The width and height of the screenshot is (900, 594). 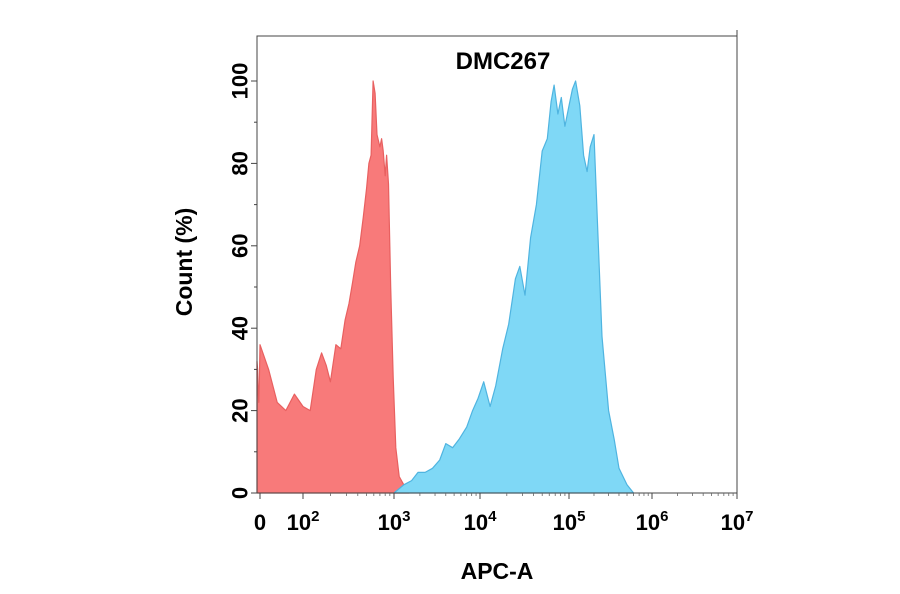 What do you see at coordinates (303, 521) in the screenshot?
I see `x-tick-label: 10²` at bounding box center [303, 521].